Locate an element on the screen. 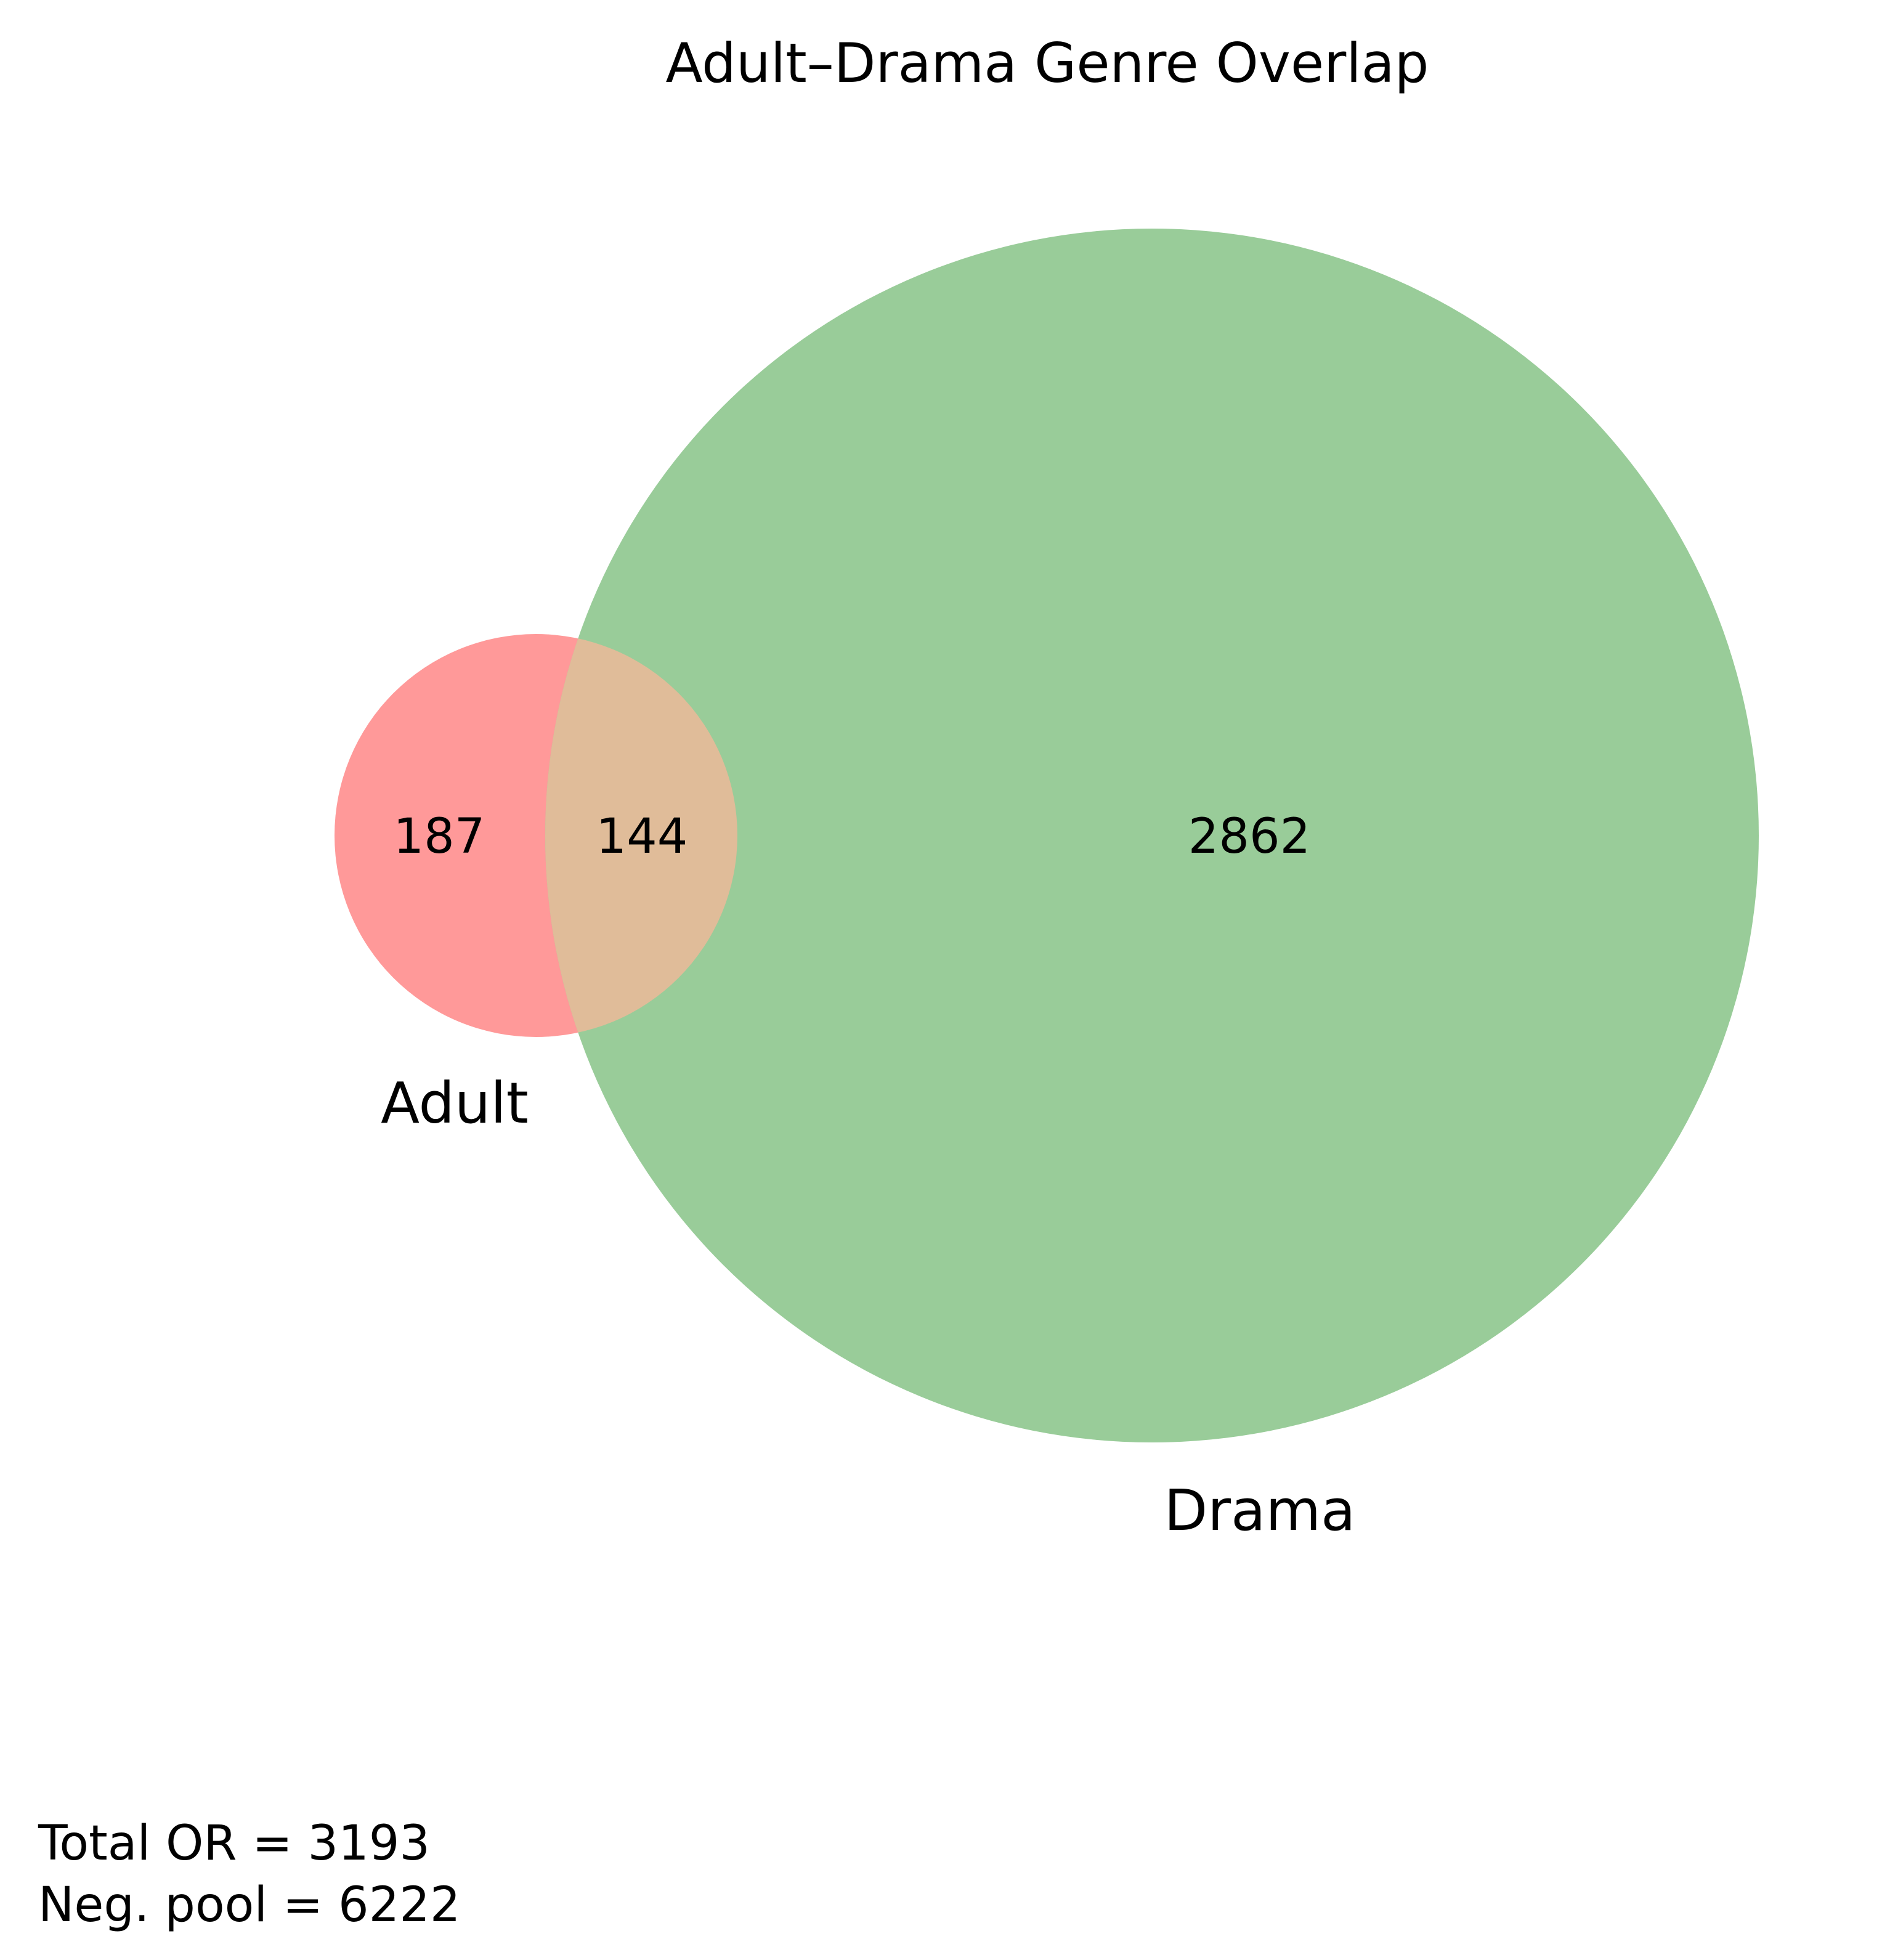 This screenshot has height=1960, width=1890. drama-set-label: Drama is located at coordinates (1259, 1510).